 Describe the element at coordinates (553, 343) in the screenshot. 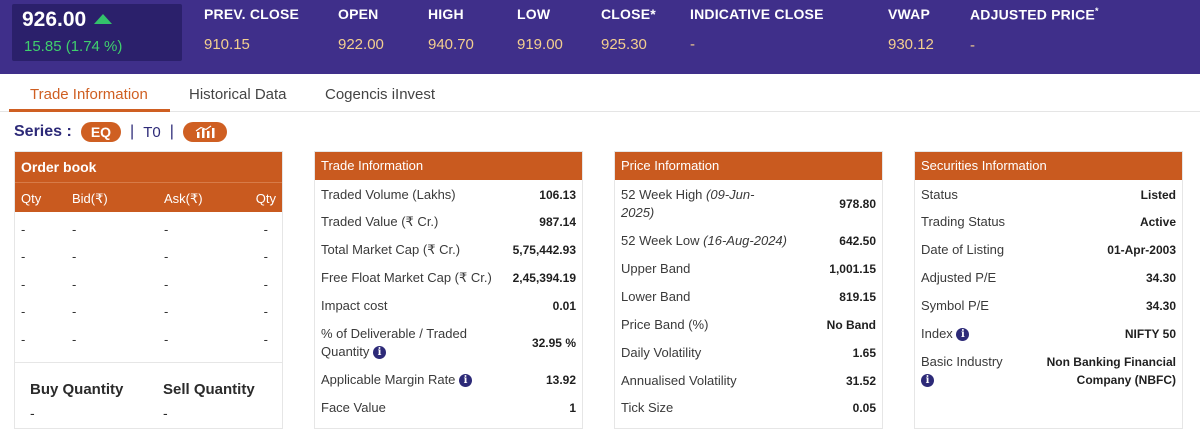

I see `info-value: 32.95 %` at that location.